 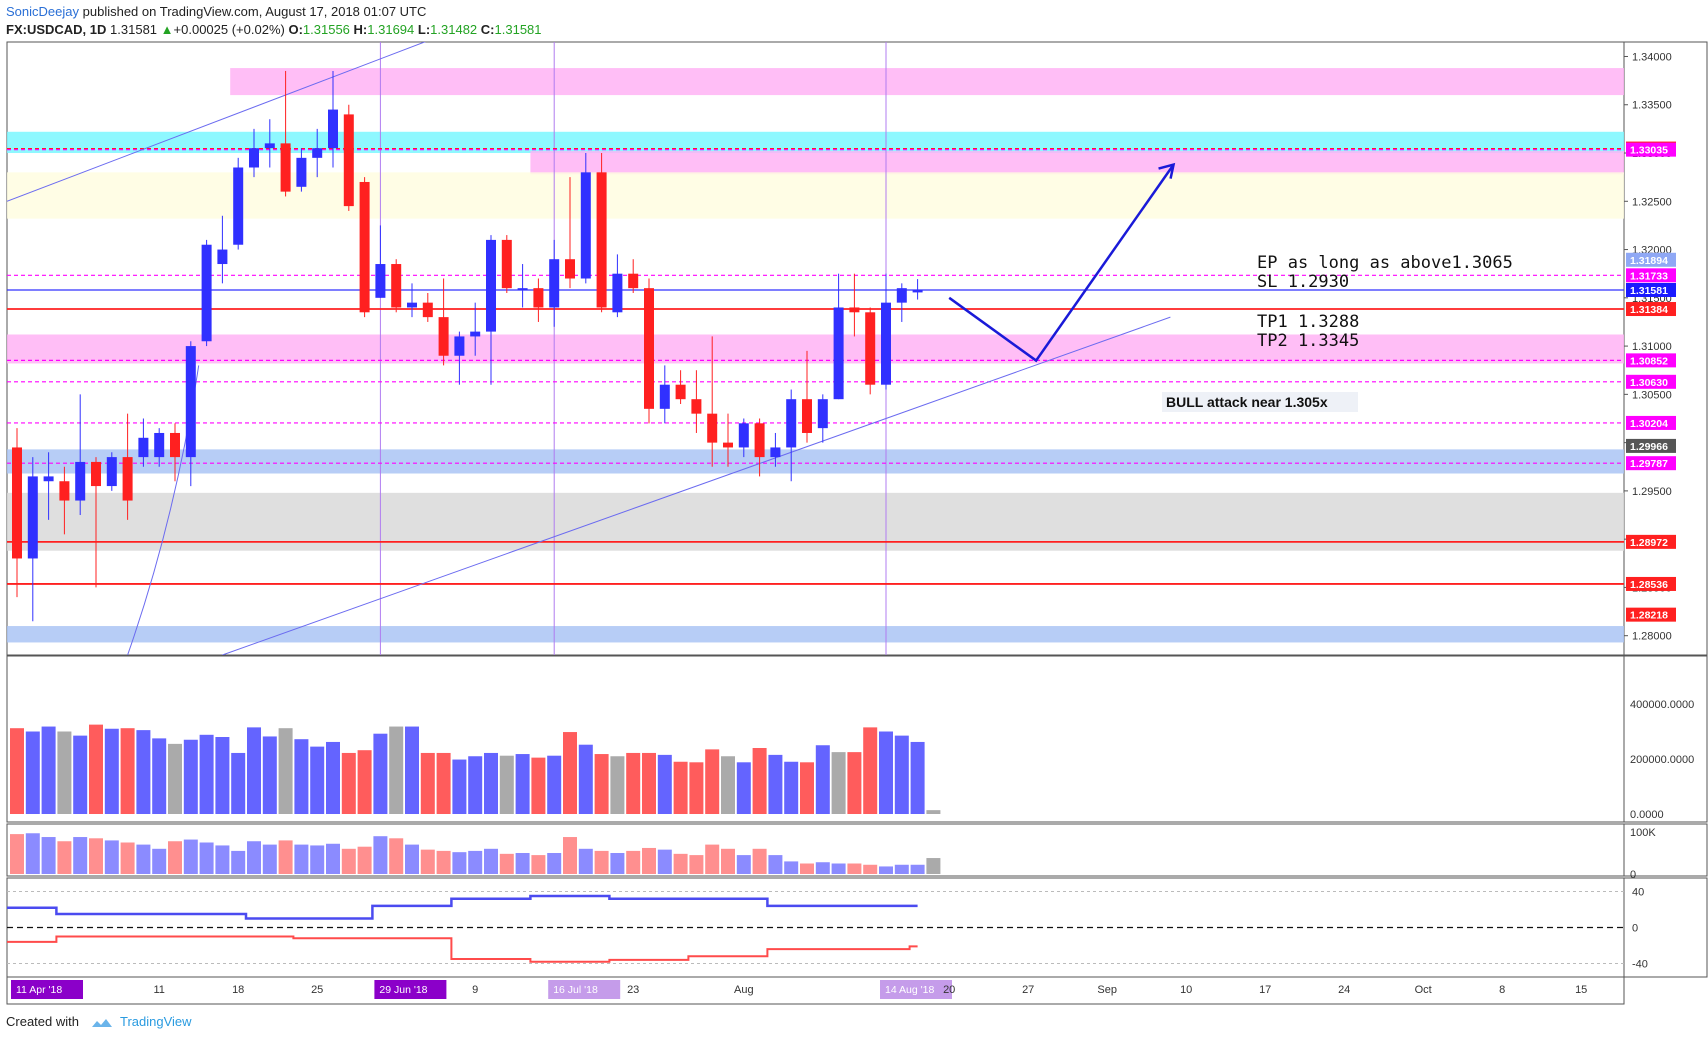 I want to click on time-axis-frame, so click(x=815, y=990).